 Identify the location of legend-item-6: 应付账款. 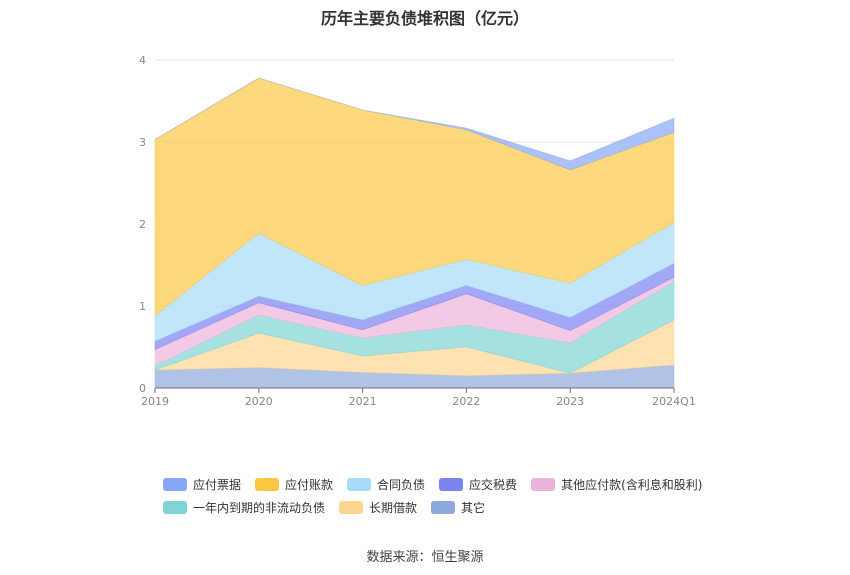
(294, 484).